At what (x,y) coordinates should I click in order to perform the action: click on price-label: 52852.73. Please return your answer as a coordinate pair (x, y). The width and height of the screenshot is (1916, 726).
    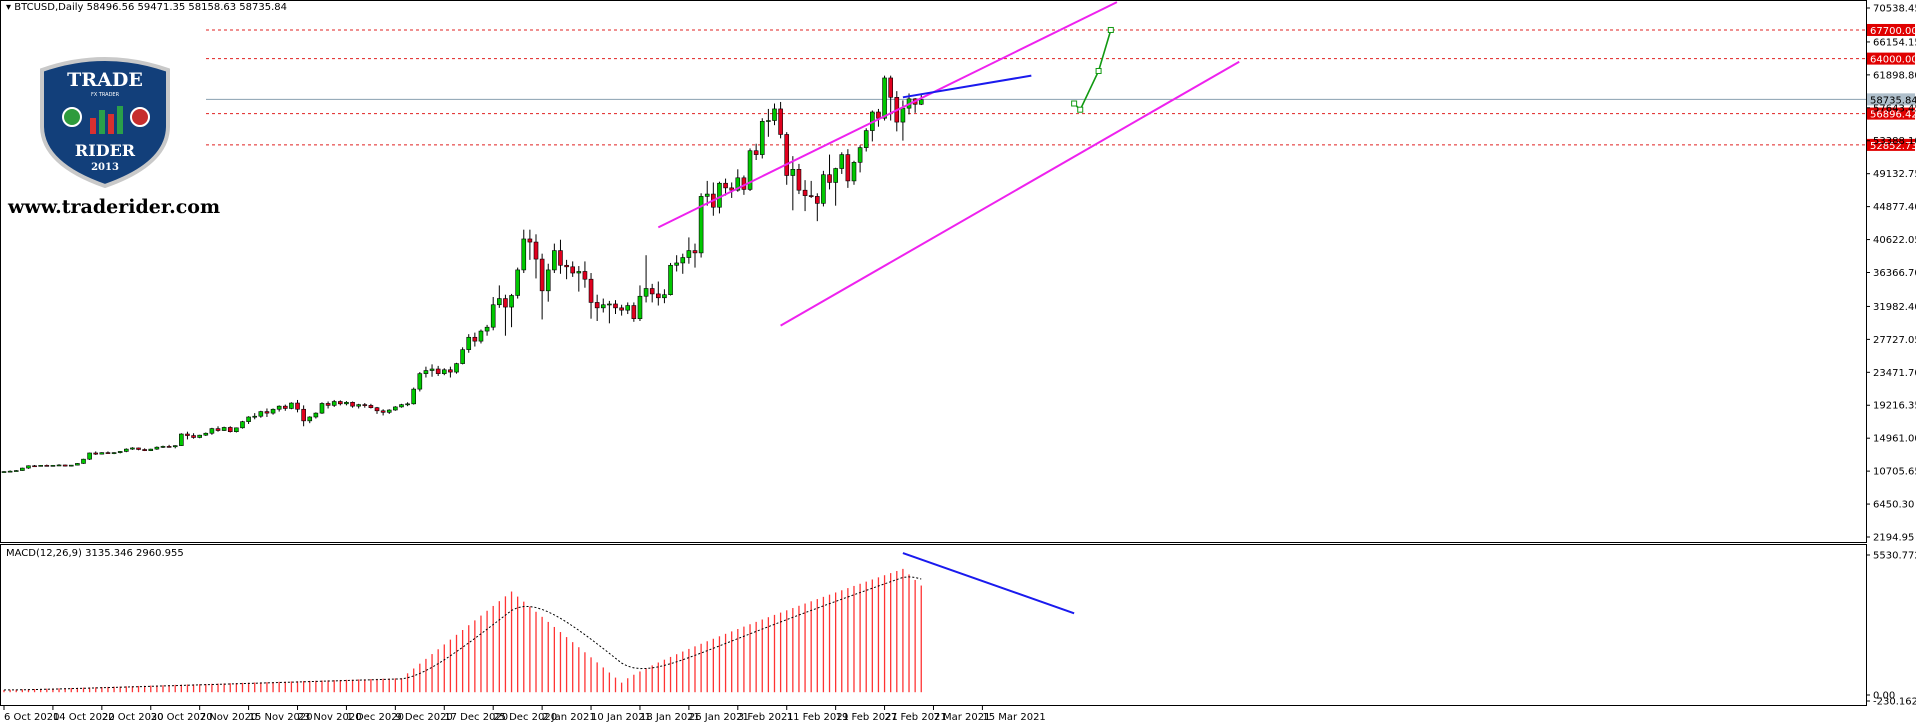
    Looking at the image, I should click on (1893, 146).